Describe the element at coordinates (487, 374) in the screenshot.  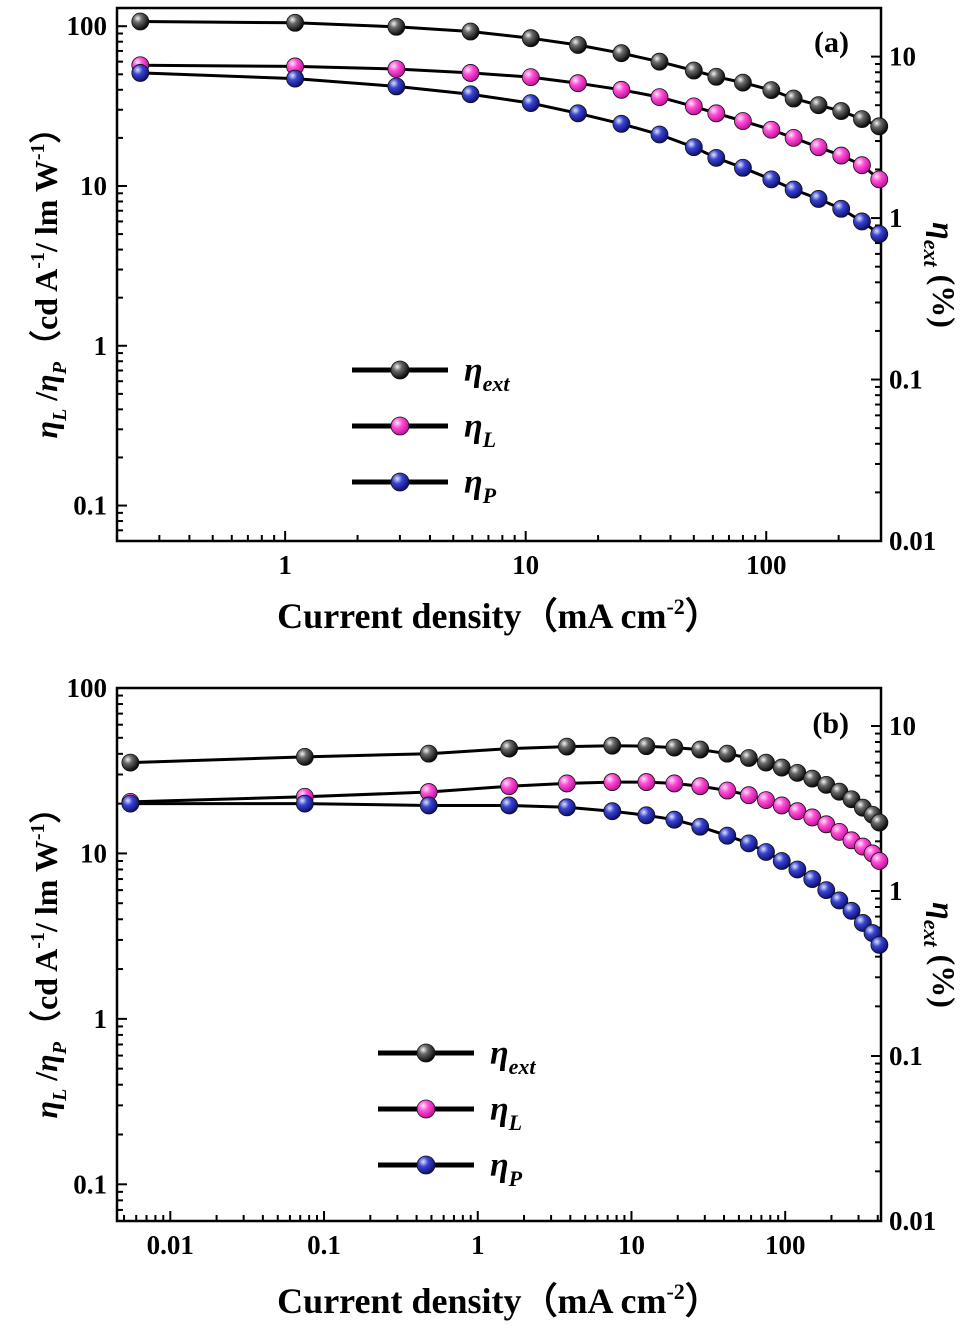
I see `legend-label-eta_ext: ηext` at that location.